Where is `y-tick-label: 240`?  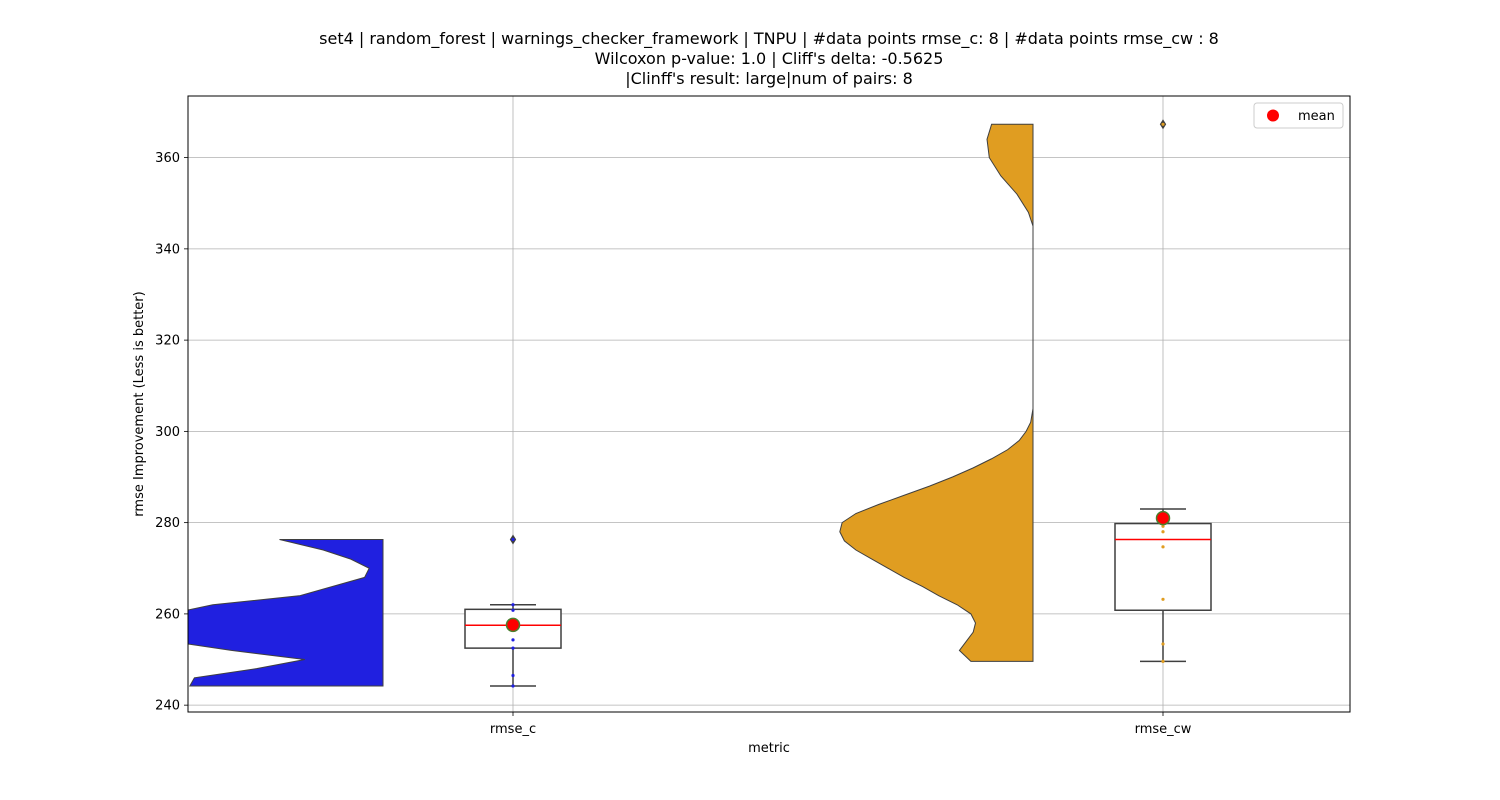 y-tick-label: 240 is located at coordinates (167, 706).